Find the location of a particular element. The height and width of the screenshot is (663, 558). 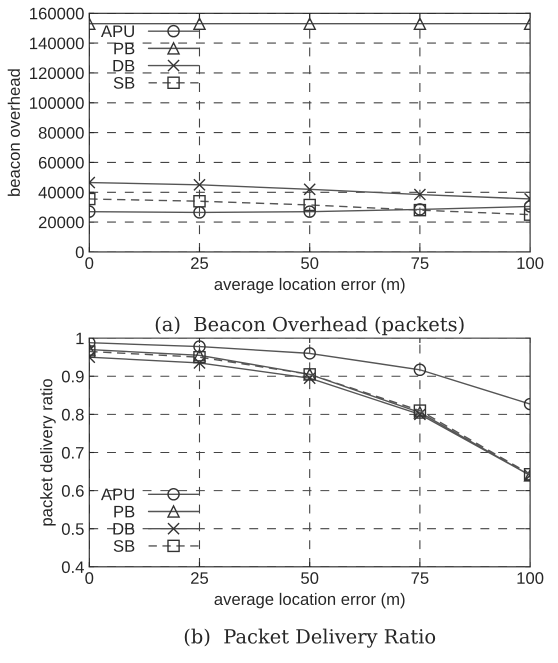

y-tick-label: 120000 is located at coordinates (57, 73).